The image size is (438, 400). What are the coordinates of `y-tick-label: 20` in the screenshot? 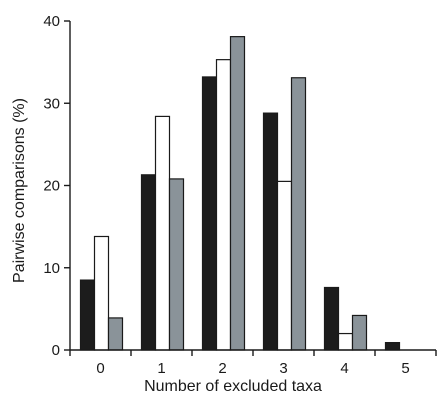 It's located at (51, 186).